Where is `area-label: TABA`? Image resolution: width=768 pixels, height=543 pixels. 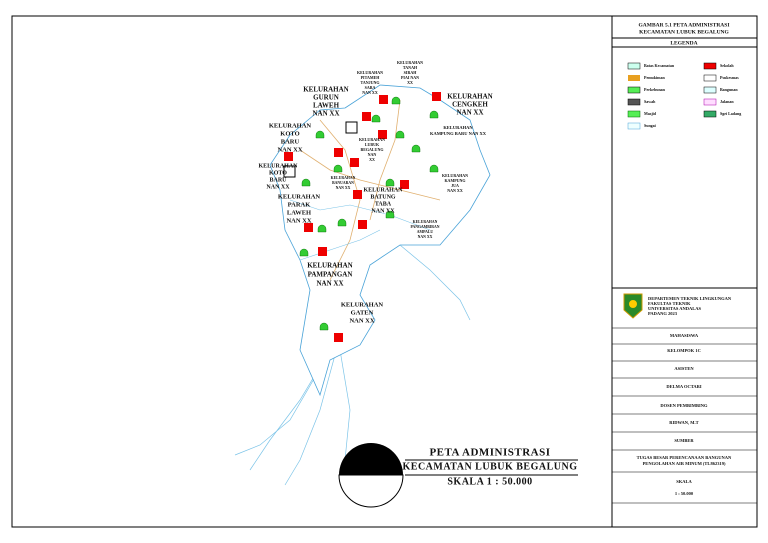 area-label: TABA is located at coordinates (383, 204).